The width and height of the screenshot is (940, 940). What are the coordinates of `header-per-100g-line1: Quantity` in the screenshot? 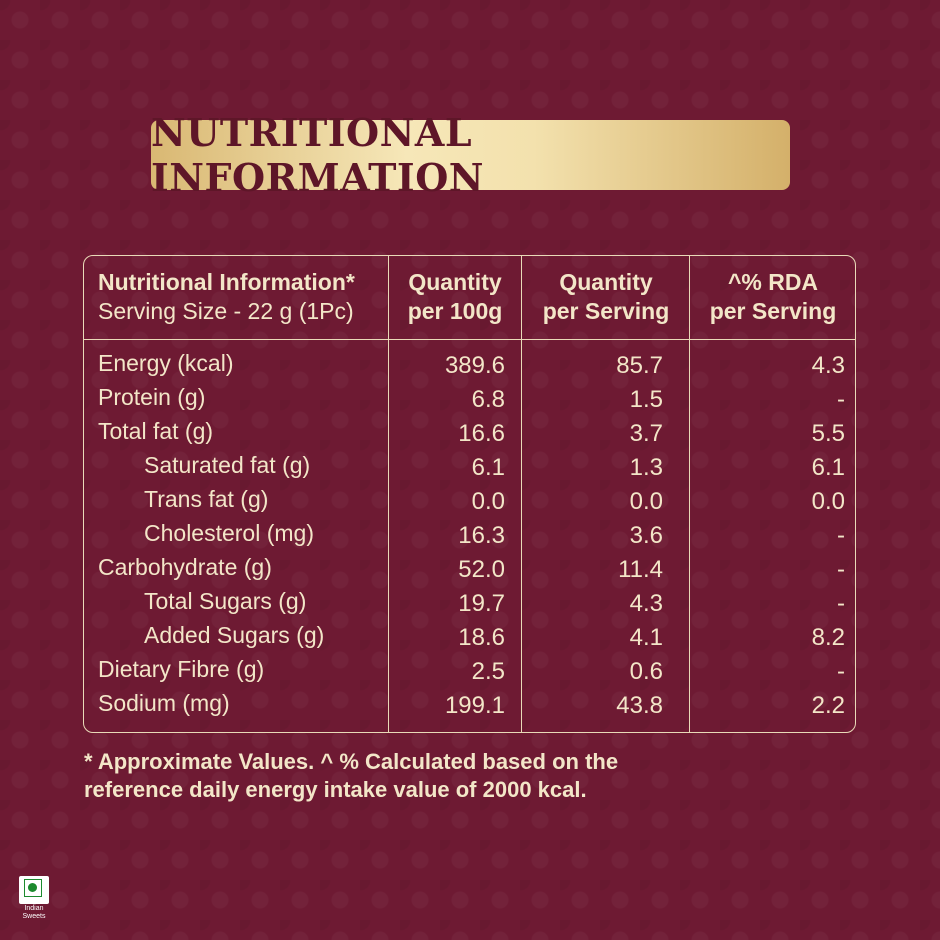 It's located at (455, 282).